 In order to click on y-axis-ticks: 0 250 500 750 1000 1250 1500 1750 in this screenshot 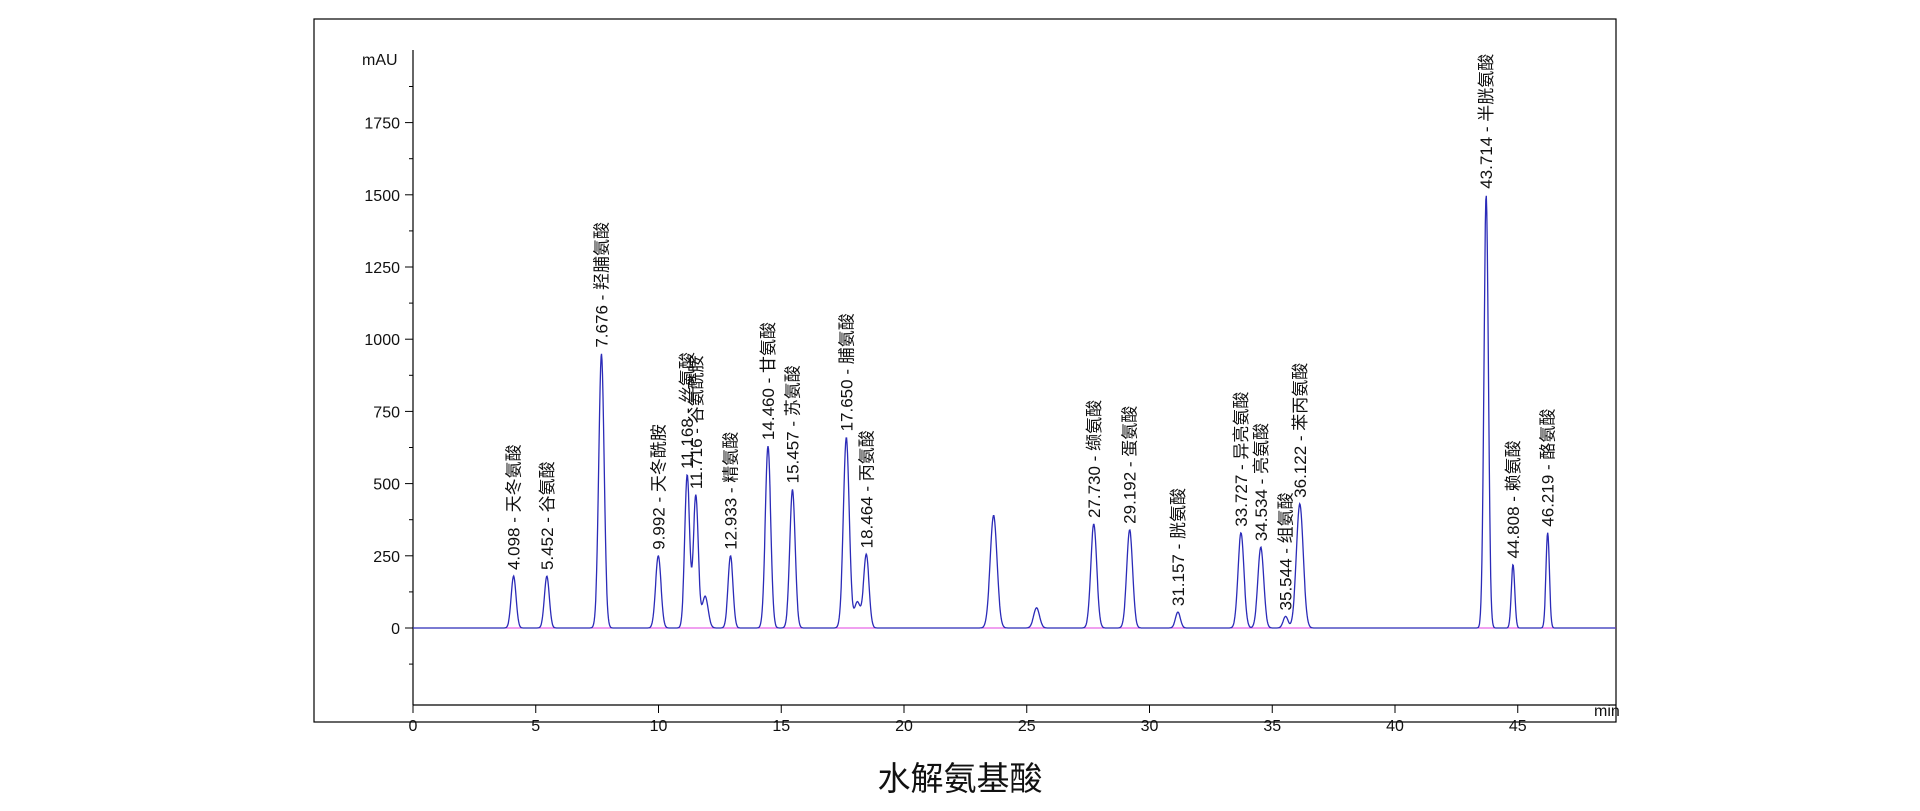, I will do `click(388, 375)`.